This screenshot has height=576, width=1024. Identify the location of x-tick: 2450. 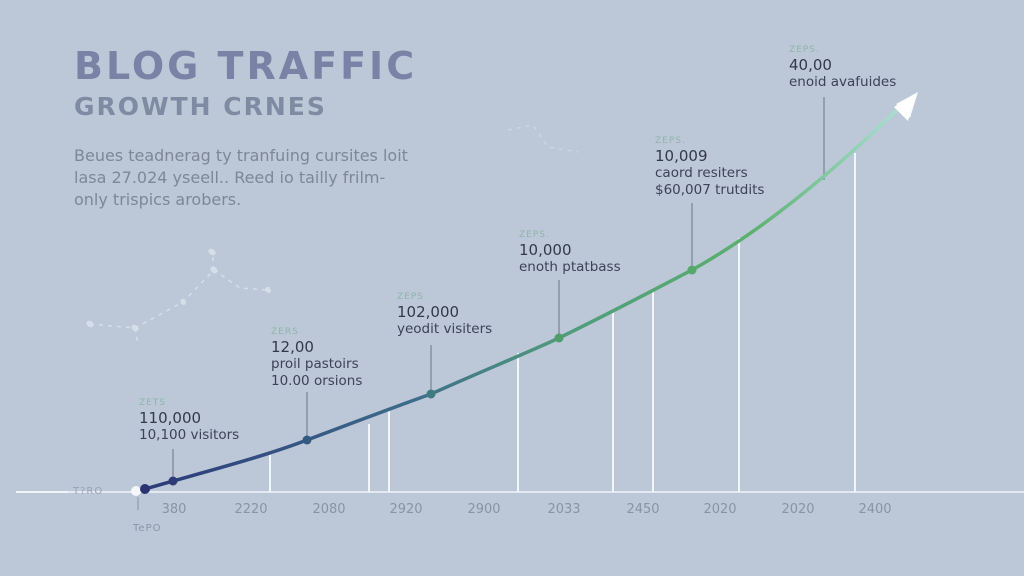
(643, 509).